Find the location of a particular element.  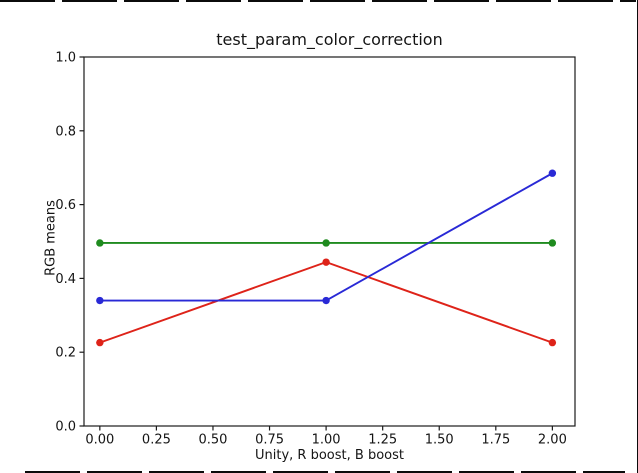

y-tick-label: 0.4 is located at coordinates (65, 279).